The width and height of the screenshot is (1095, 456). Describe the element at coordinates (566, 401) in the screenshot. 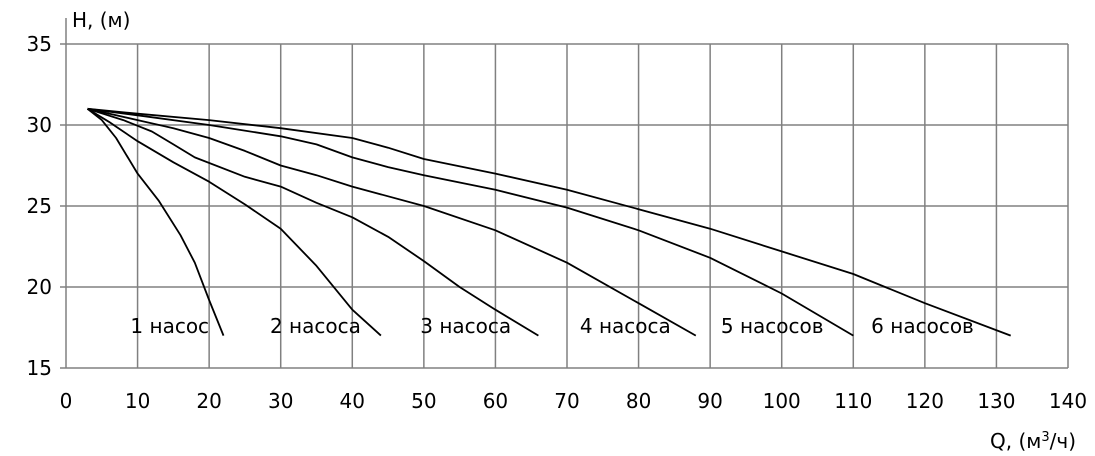

I see `x-tick-label-70: 70` at that location.